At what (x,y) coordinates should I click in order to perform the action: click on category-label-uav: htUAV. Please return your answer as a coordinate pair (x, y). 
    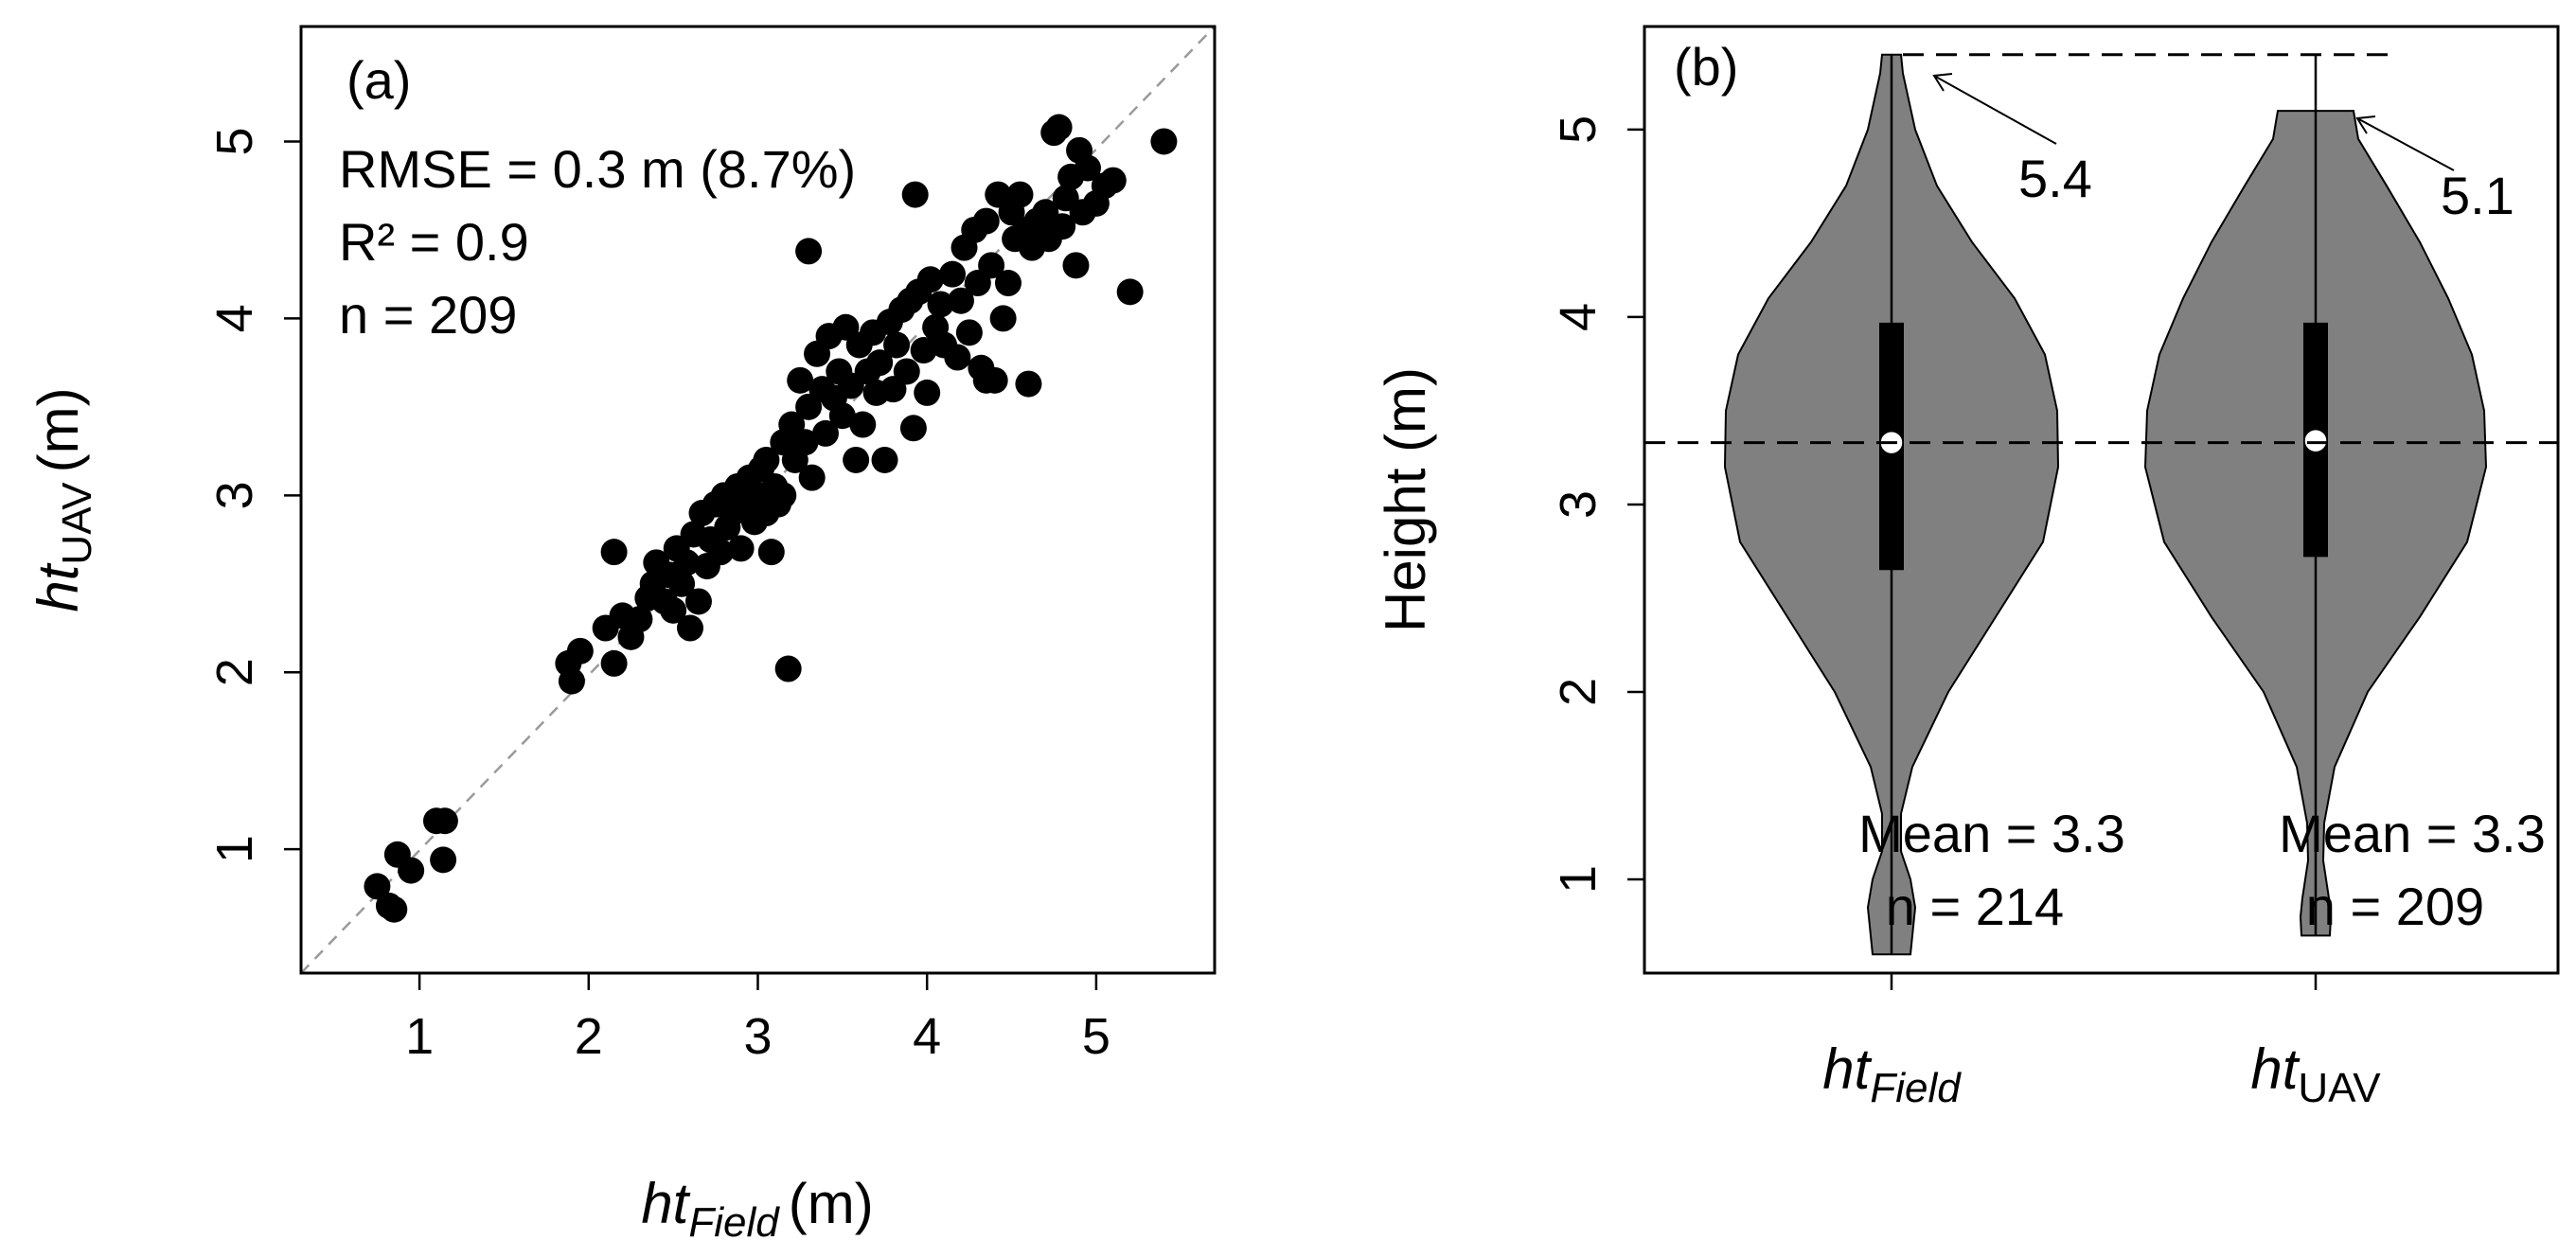
    Looking at the image, I should click on (2316, 1074).